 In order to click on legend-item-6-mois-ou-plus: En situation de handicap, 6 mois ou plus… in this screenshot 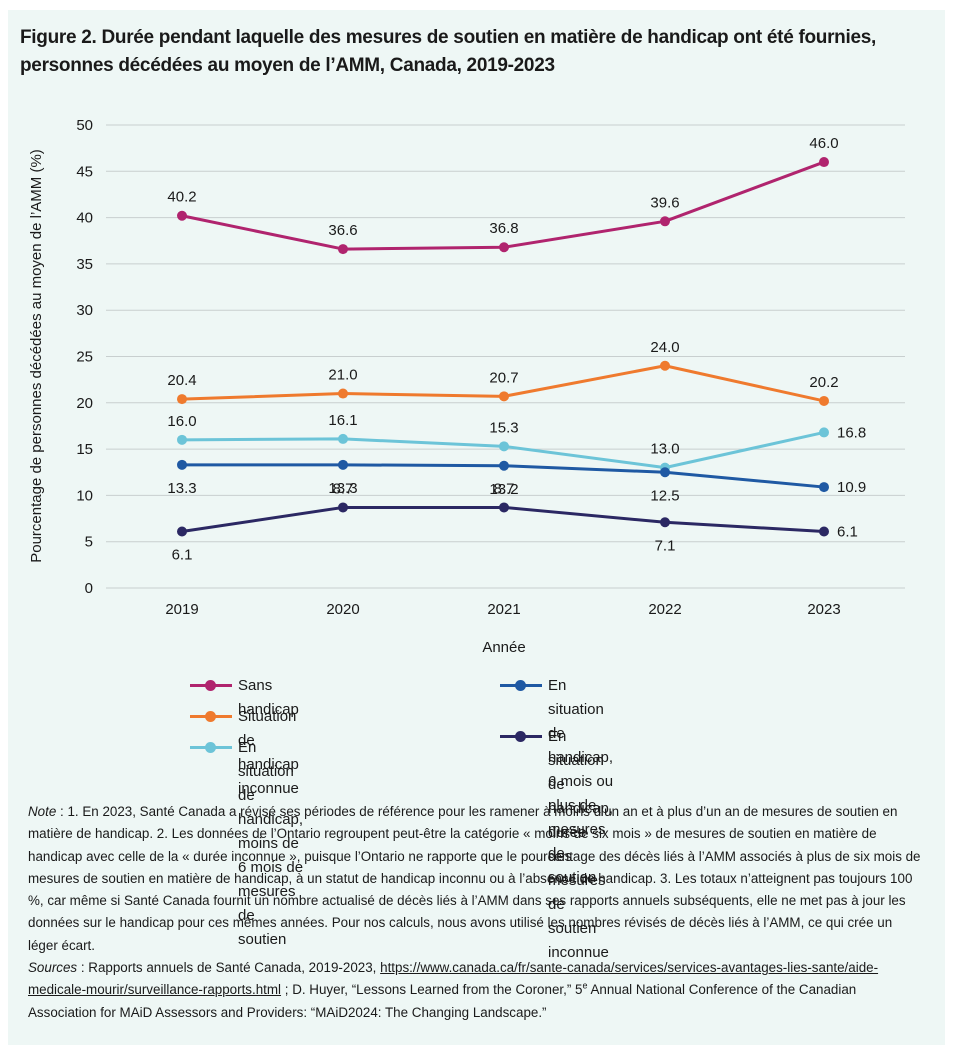, I will do `click(556, 782)`.